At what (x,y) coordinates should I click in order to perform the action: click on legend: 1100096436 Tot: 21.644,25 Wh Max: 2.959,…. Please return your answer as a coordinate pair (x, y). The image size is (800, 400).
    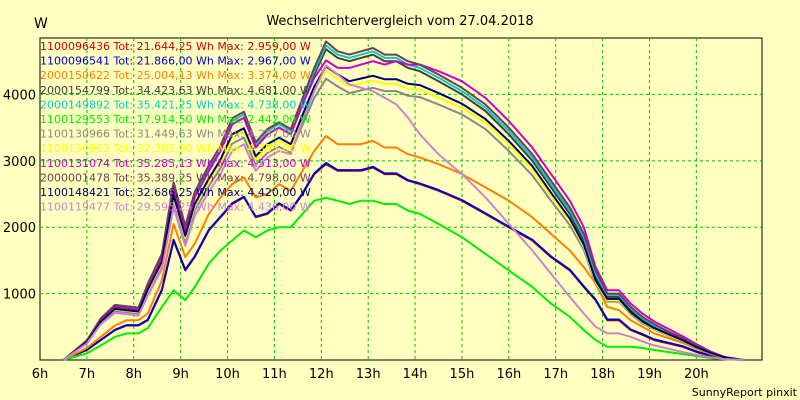
    Looking at the image, I should click on (175, 127).